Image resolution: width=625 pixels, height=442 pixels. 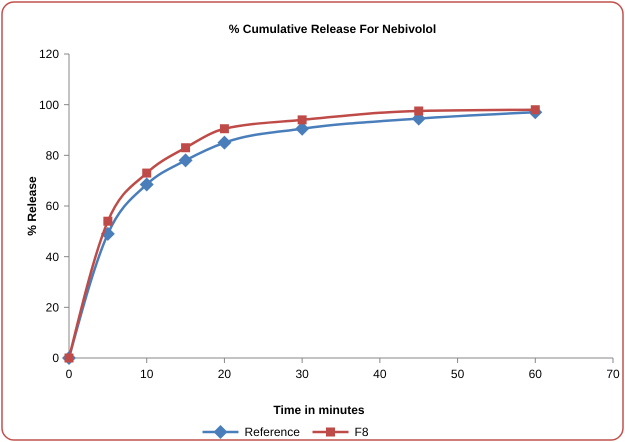 I want to click on y-tick-label: 80, so click(x=53, y=155).